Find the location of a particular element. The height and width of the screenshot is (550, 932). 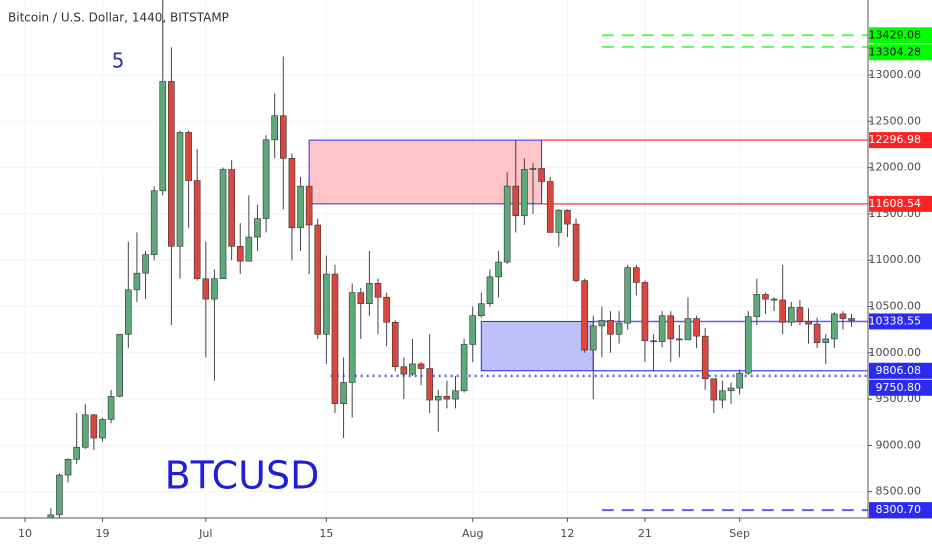

y-tick-label: 8500.00 is located at coordinates (899, 491).